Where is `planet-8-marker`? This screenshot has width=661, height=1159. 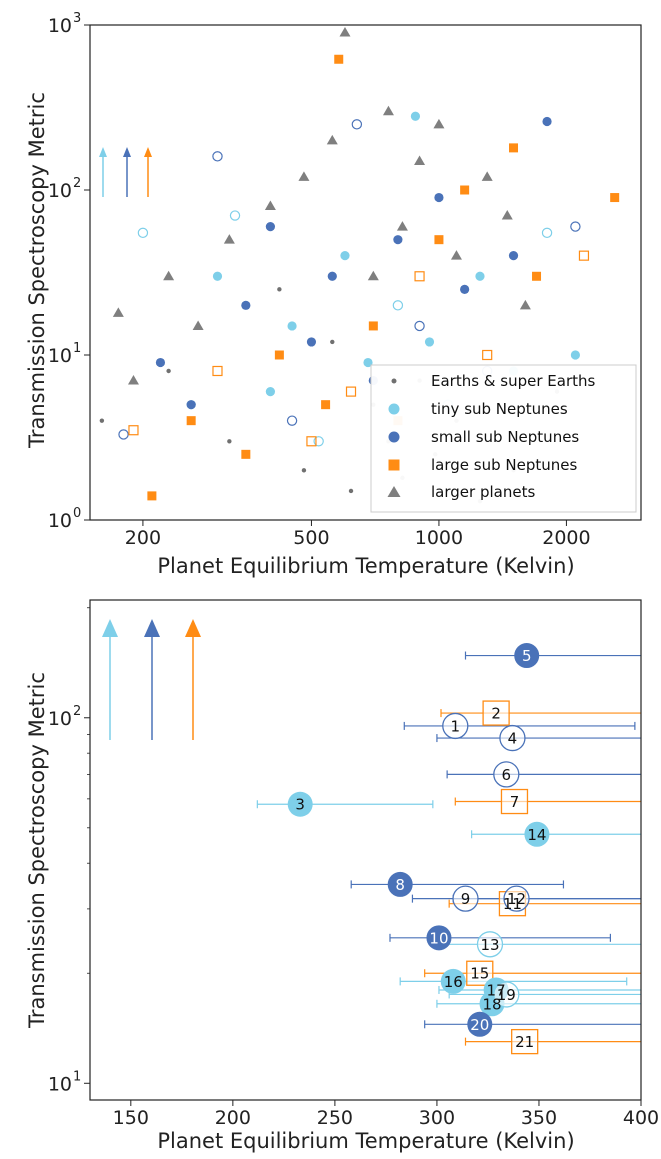 planet-8-marker is located at coordinates (400, 884).